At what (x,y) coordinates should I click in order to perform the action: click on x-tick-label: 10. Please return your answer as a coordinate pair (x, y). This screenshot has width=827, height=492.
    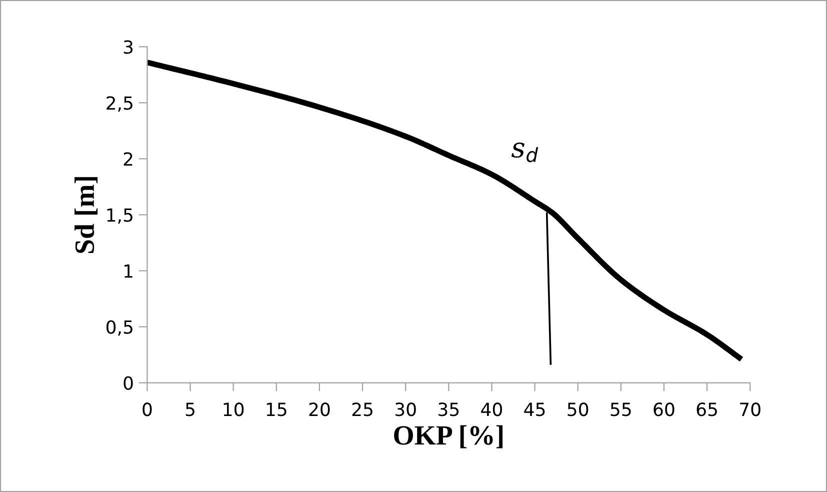
    Looking at the image, I should click on (234, 409).